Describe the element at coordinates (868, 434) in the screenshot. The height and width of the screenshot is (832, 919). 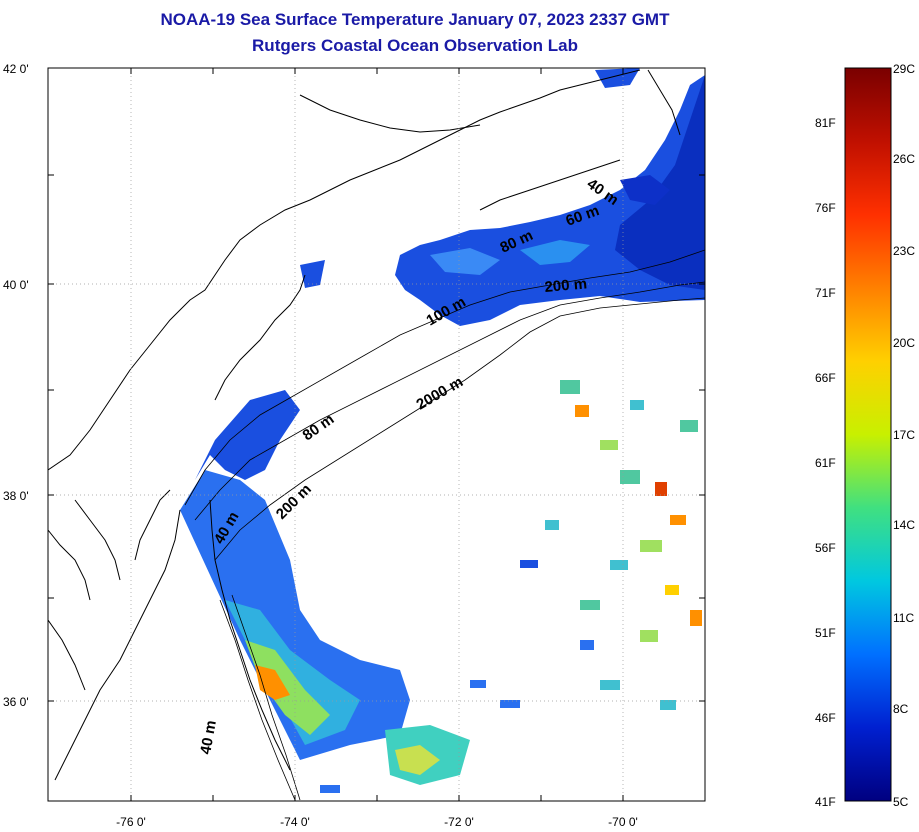
I see `colorbar` at that location.